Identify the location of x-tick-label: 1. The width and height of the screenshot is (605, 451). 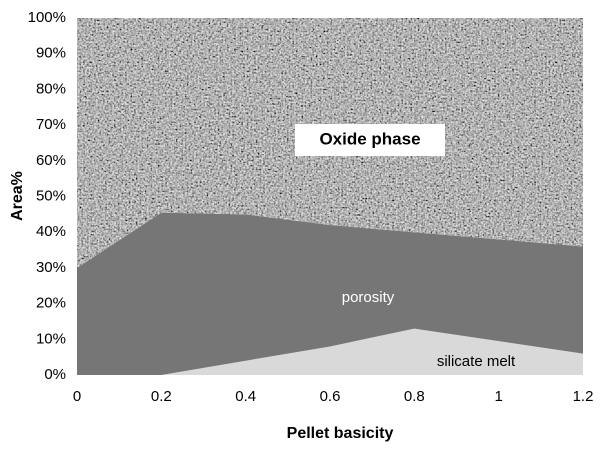
(498, 396).